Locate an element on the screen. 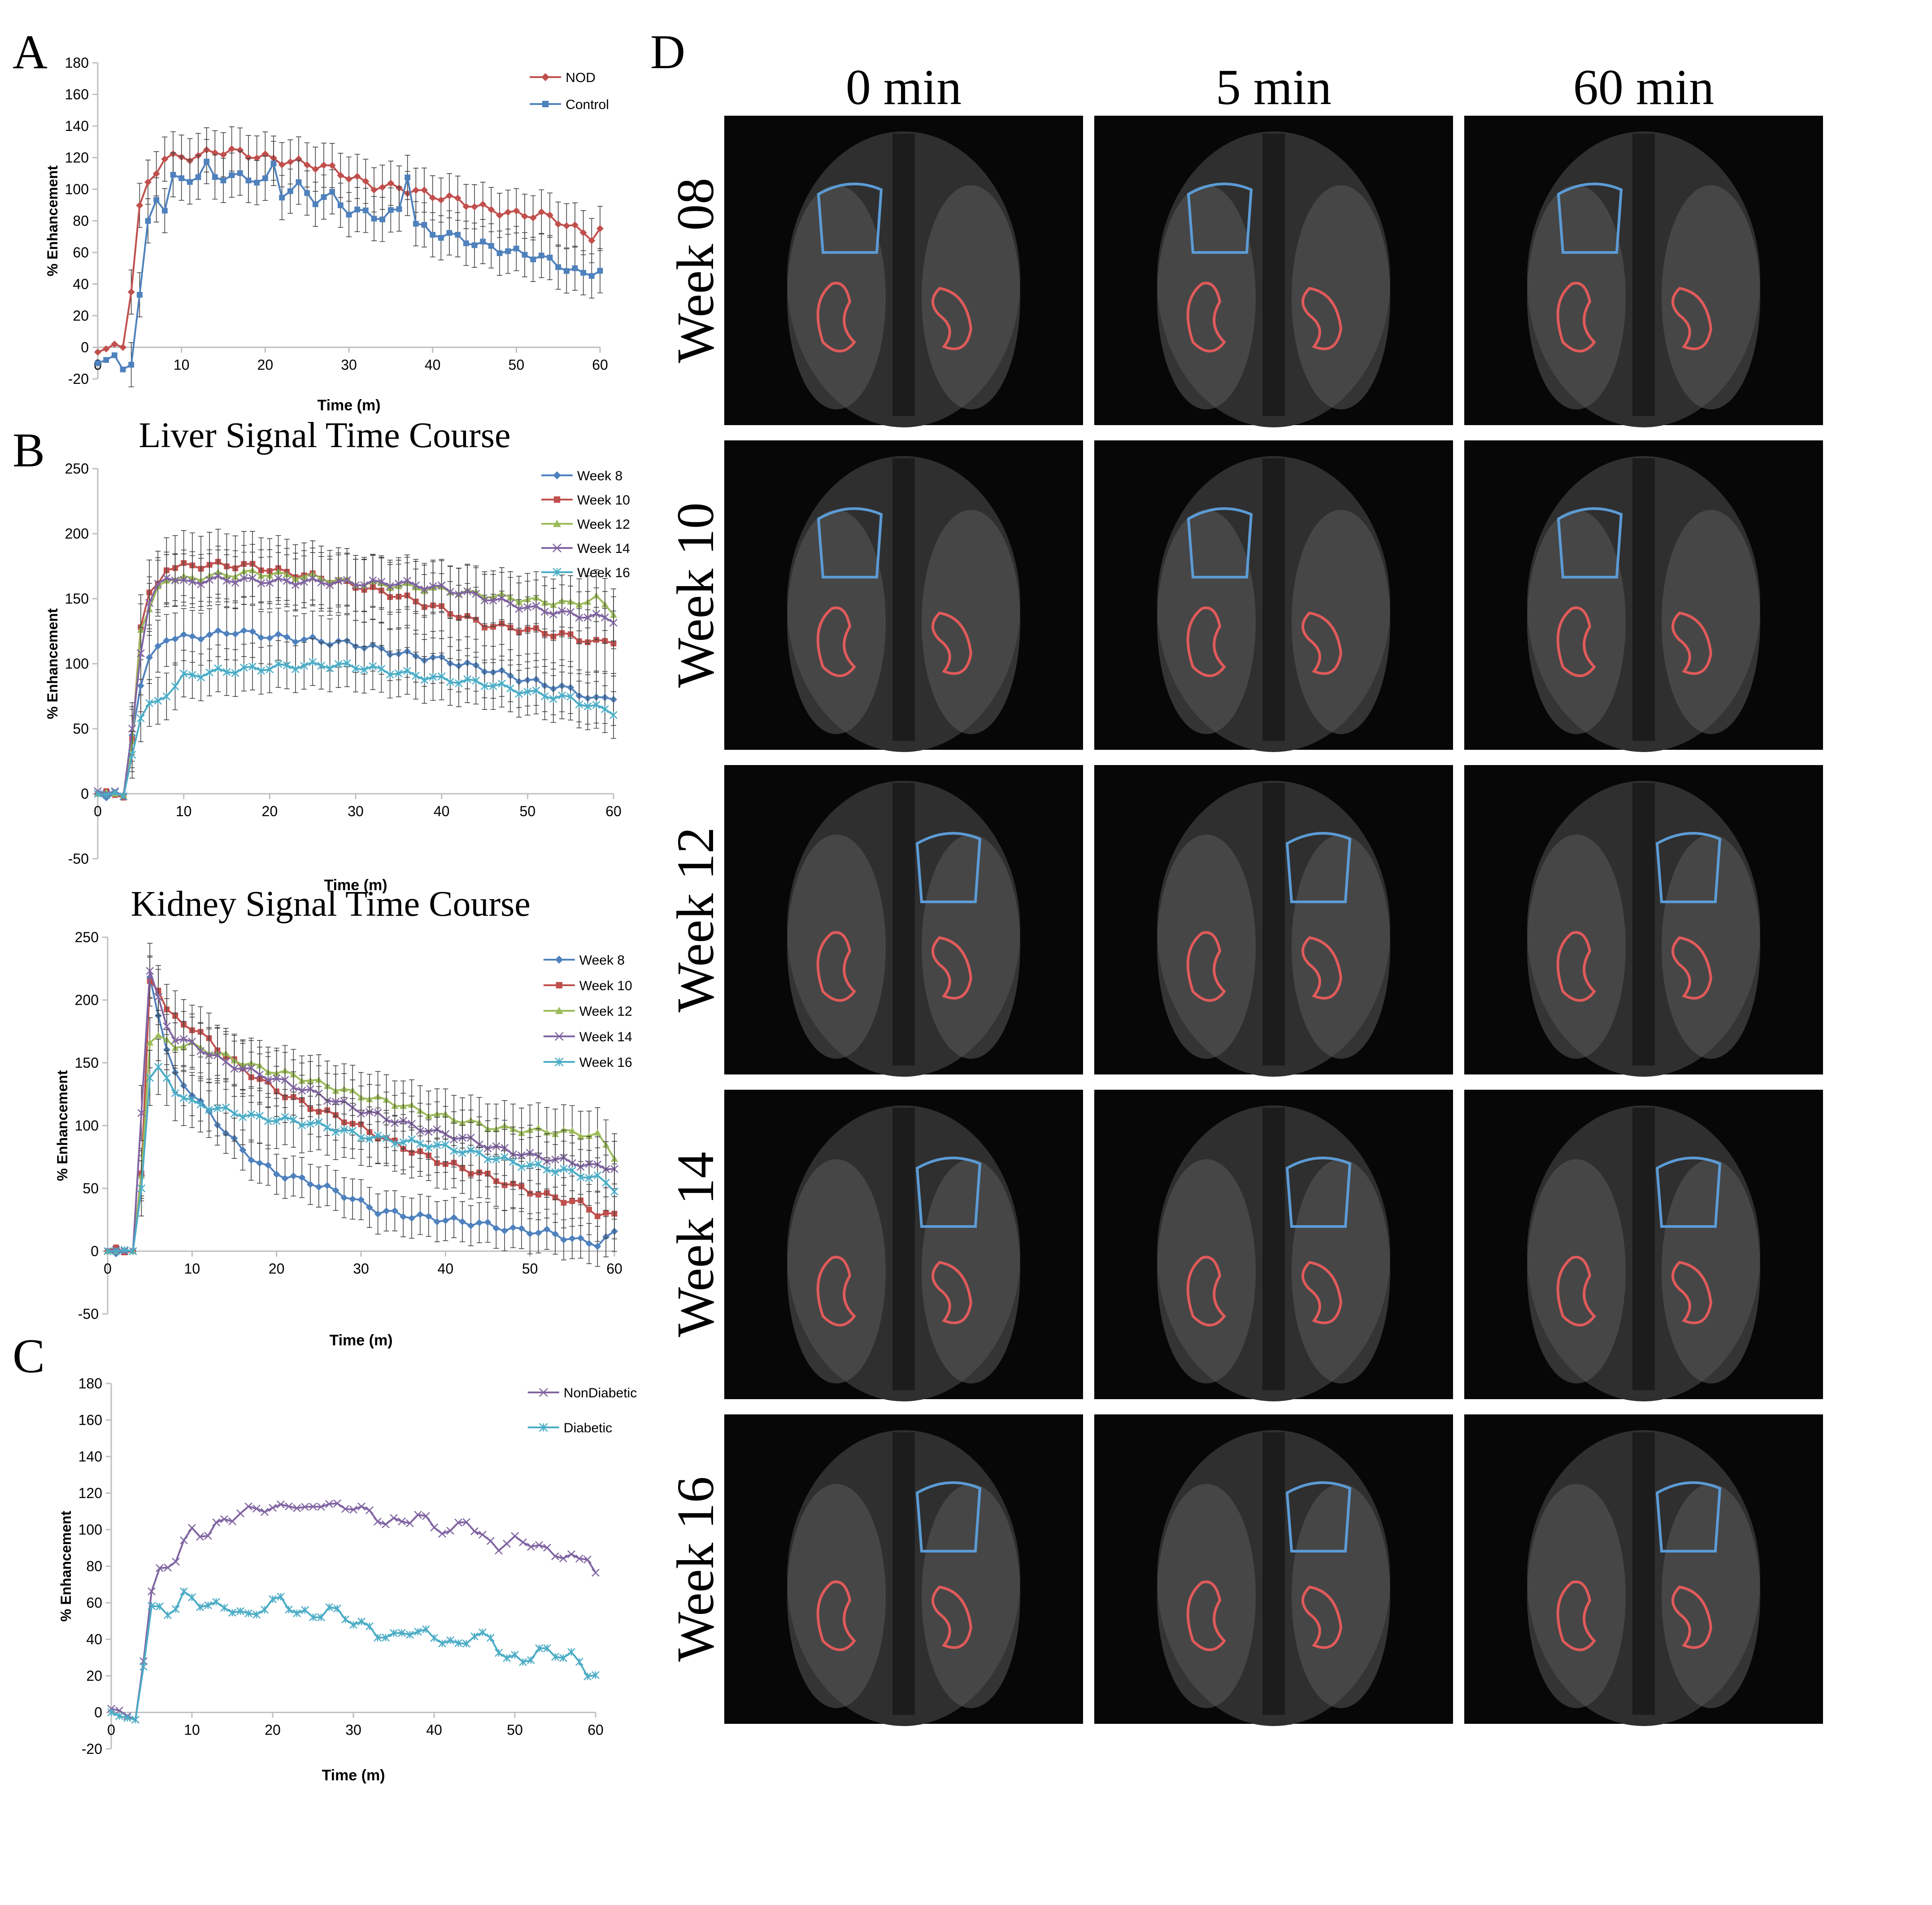 The image size is (1932, 1905). legend-item: NOD is located at coordinates (563, 77).